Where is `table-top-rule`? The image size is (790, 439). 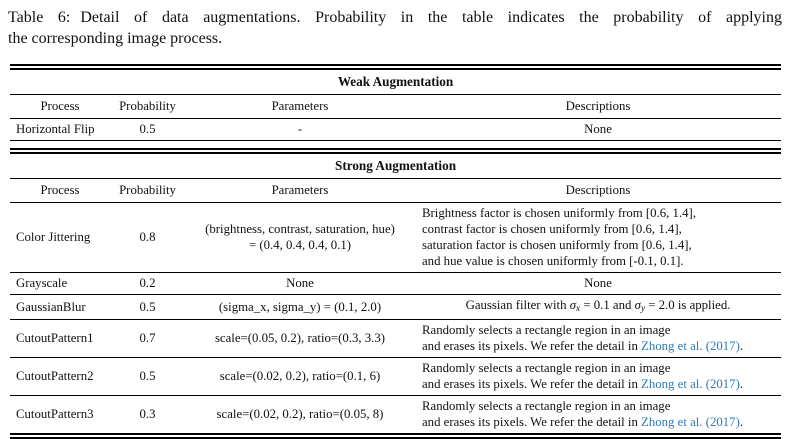 table-top-rule is located at coordinates (395, 67).